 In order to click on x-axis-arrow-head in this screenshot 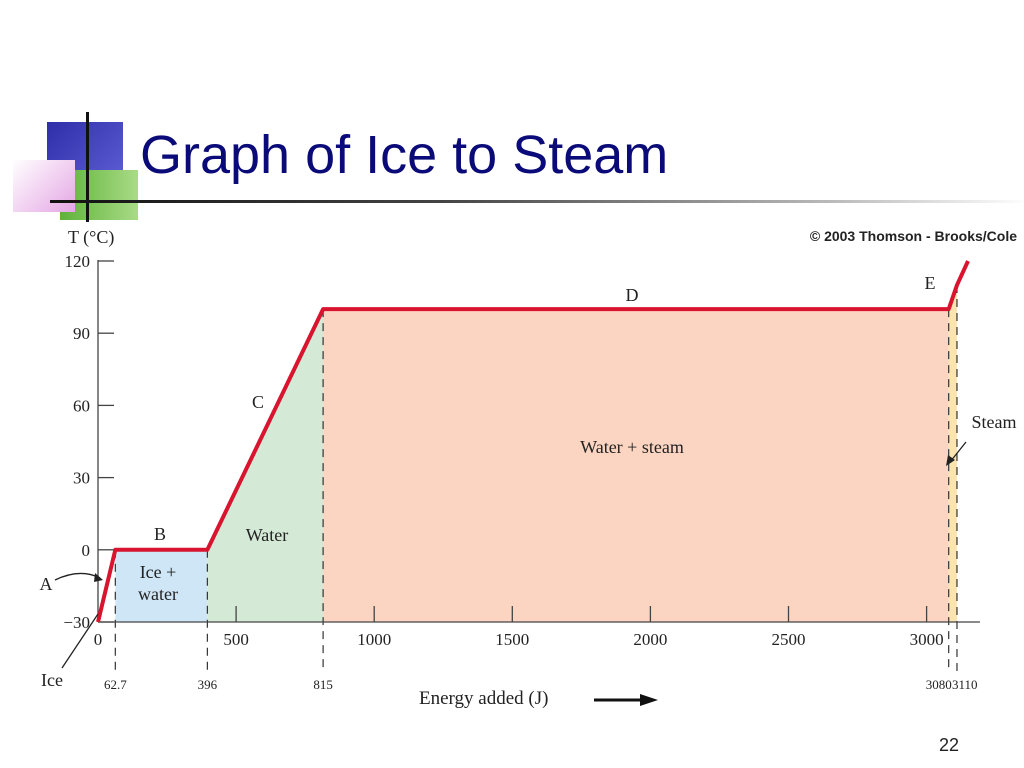, I will do `click(649, 700)`.